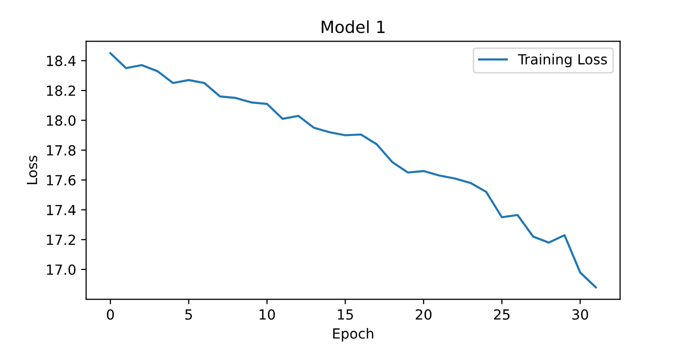  What do you see at coordinates (32, 170) in the screenshot?
I see `y-axis-title: Loss` at bounding box center [32, 170].